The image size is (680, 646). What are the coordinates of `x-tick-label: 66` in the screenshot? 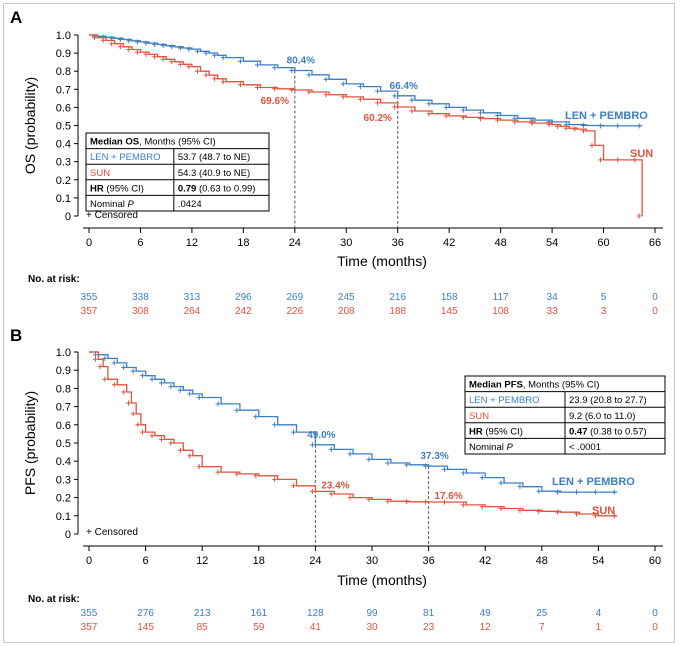 It's located at (655, 243).